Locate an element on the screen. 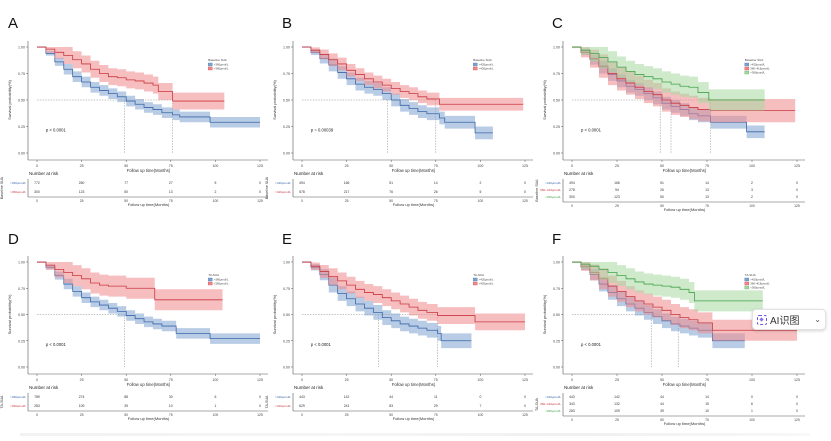 Image resolution: width=831 pixels, height=441 pixels. risk-table-cell: 260 is located at coordinates (82, 183).